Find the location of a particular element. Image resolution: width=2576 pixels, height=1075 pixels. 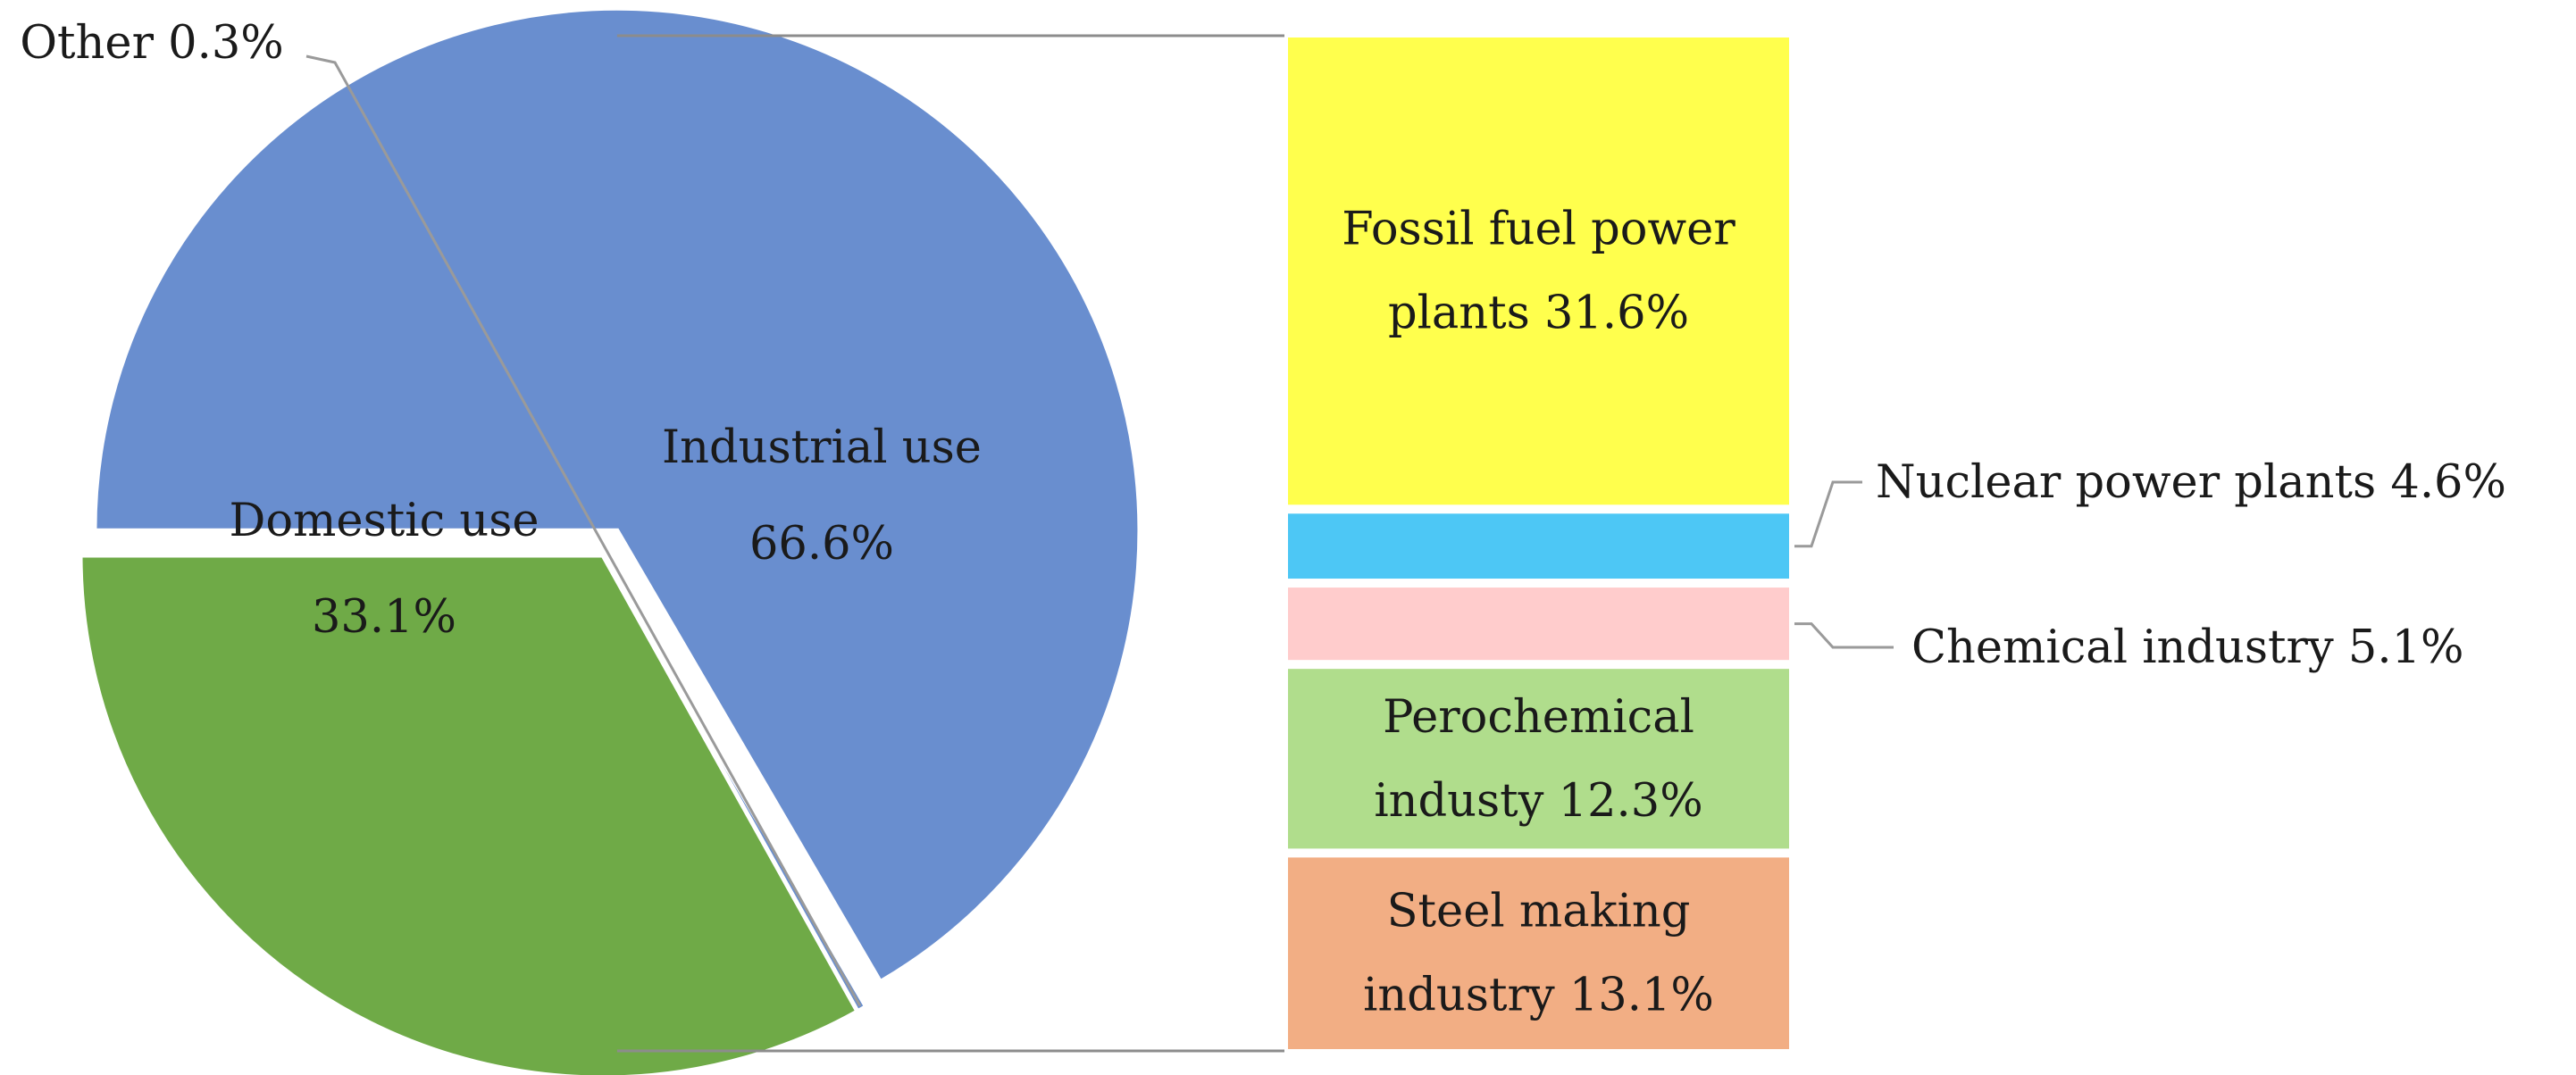

label-steel-making-industry: Steel making industry 13.1% is located at coordinates (1539, 954).